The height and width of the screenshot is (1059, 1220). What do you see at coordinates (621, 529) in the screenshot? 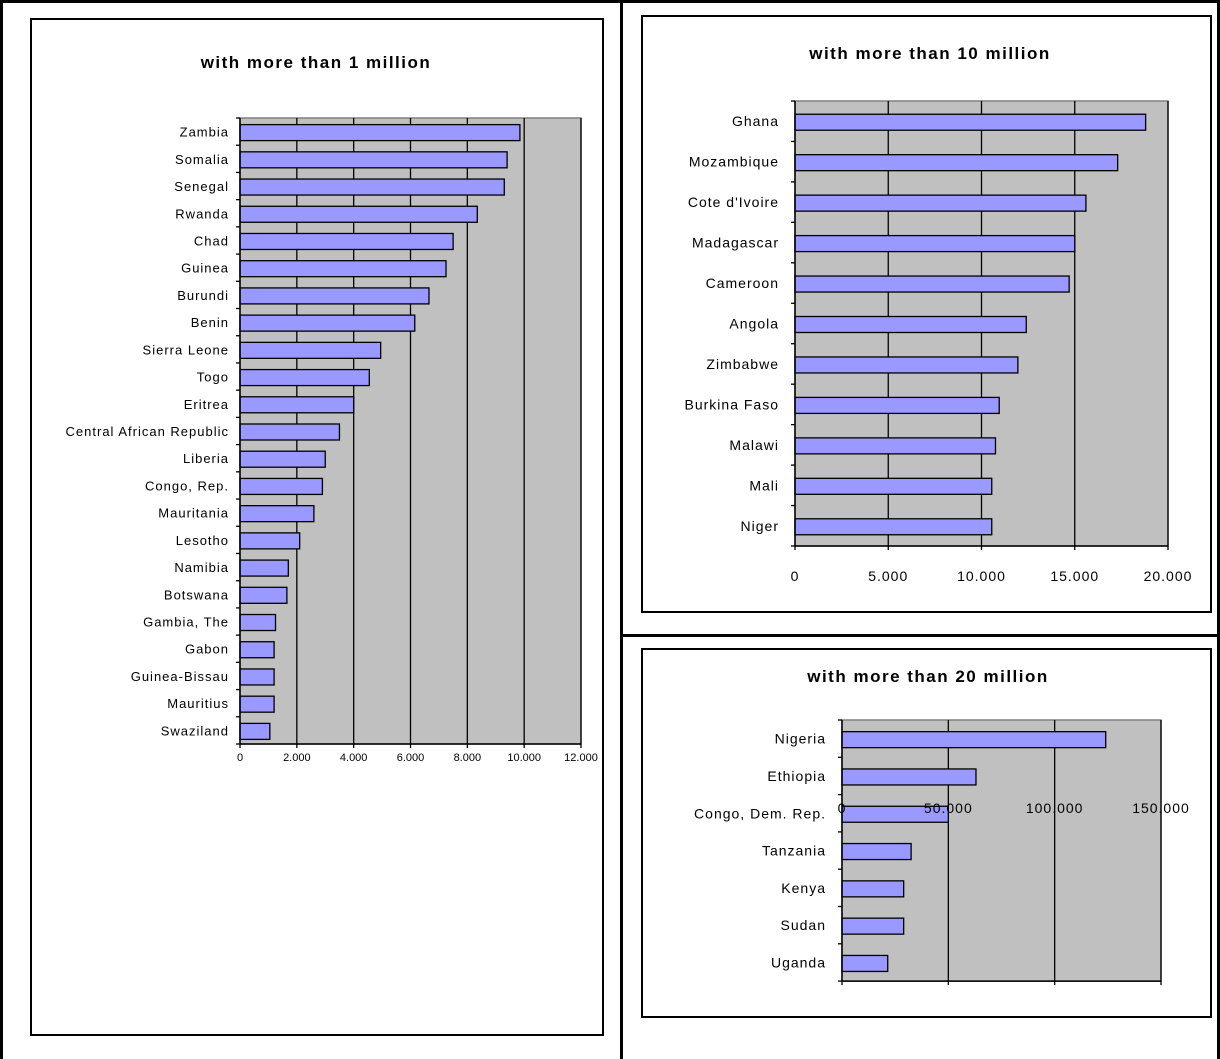
I see `vertical-divider` at bounding box center [621, 529].